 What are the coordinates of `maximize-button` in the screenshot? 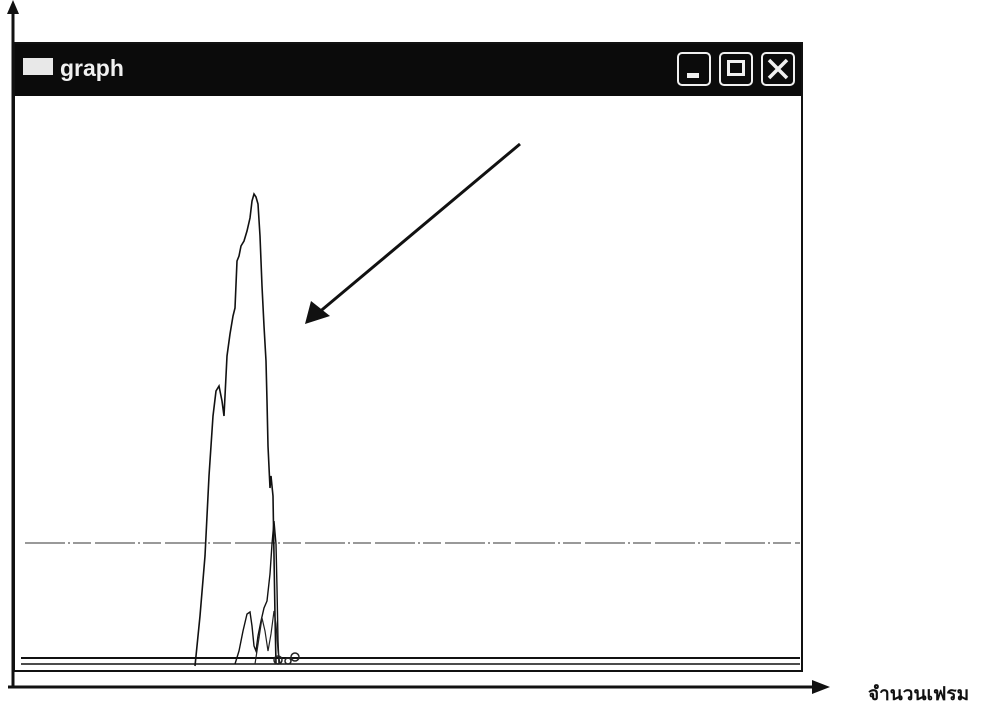 It's located at (736, 69).